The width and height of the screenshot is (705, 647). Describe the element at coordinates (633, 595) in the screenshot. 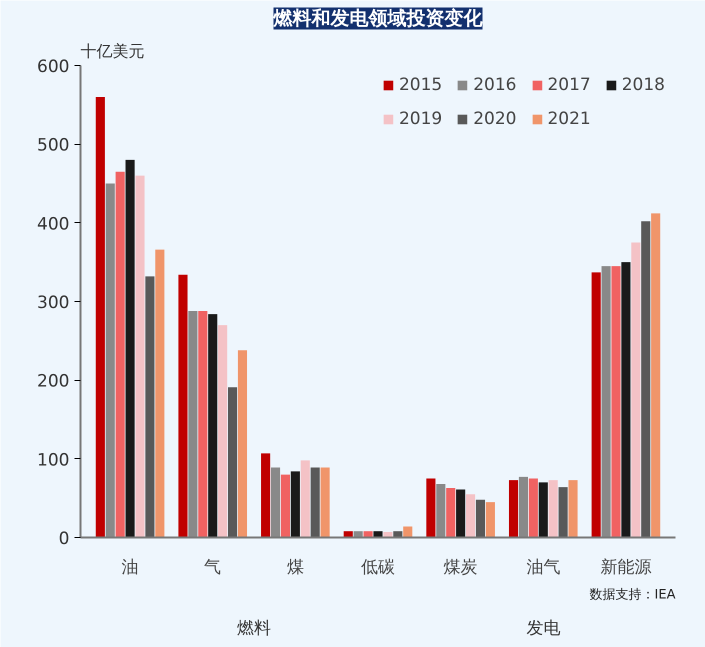

I see `text: 数据支持：IEA` at that location.